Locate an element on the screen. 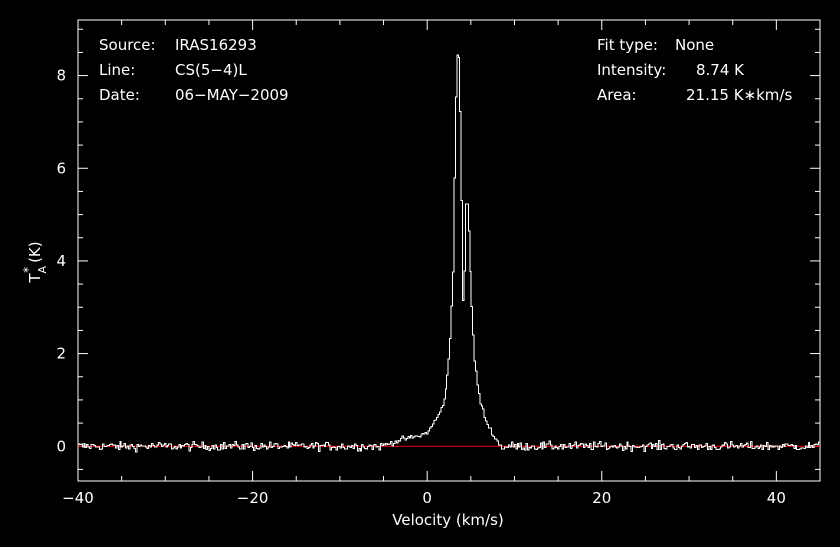 The height and width of the screenshot is (547, 840). x-tick-label: −20 is located at coordinates (253, 498).